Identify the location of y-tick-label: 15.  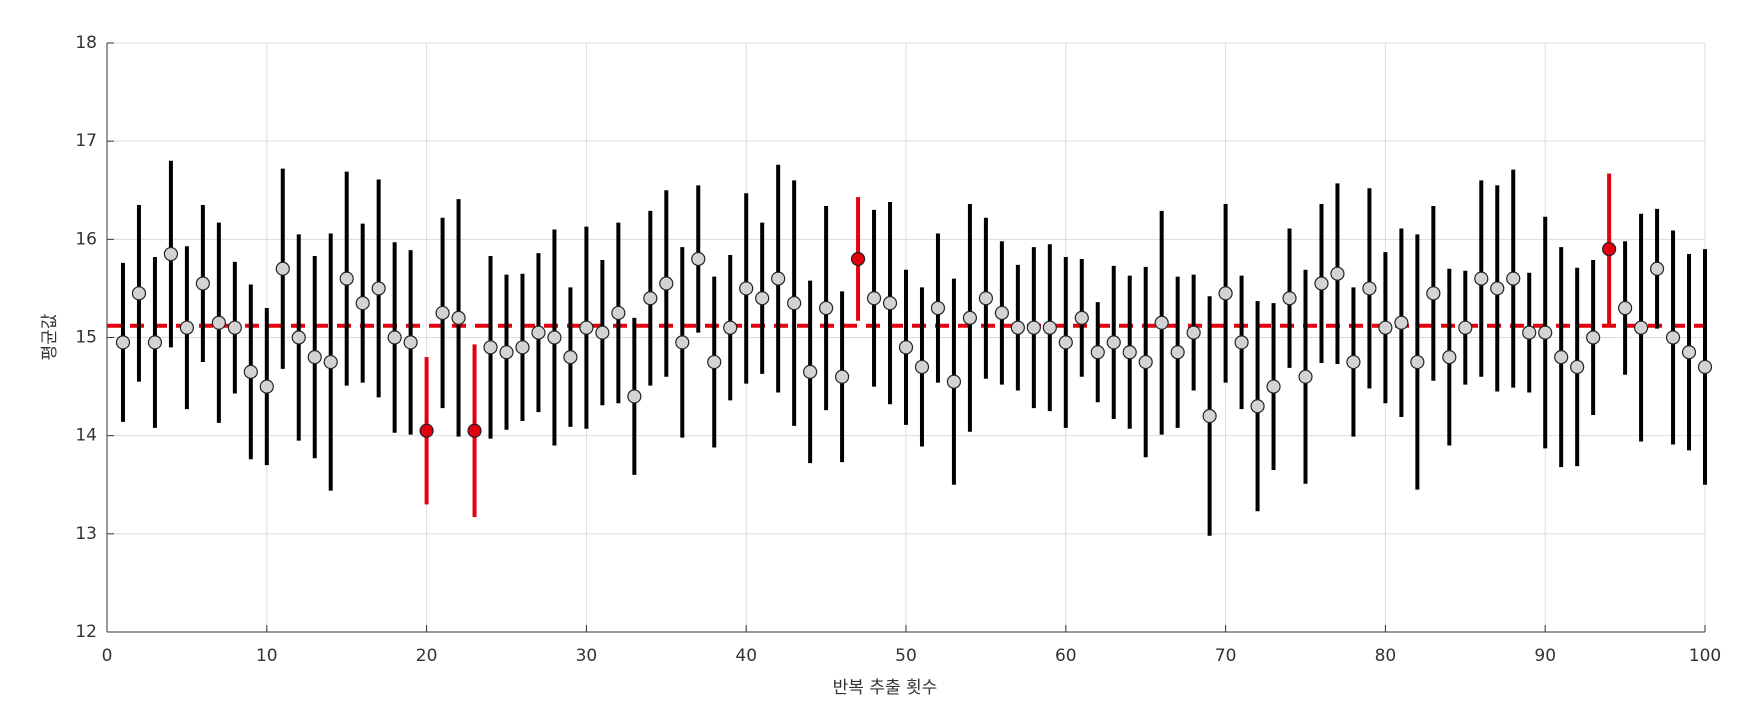
(86, 338).